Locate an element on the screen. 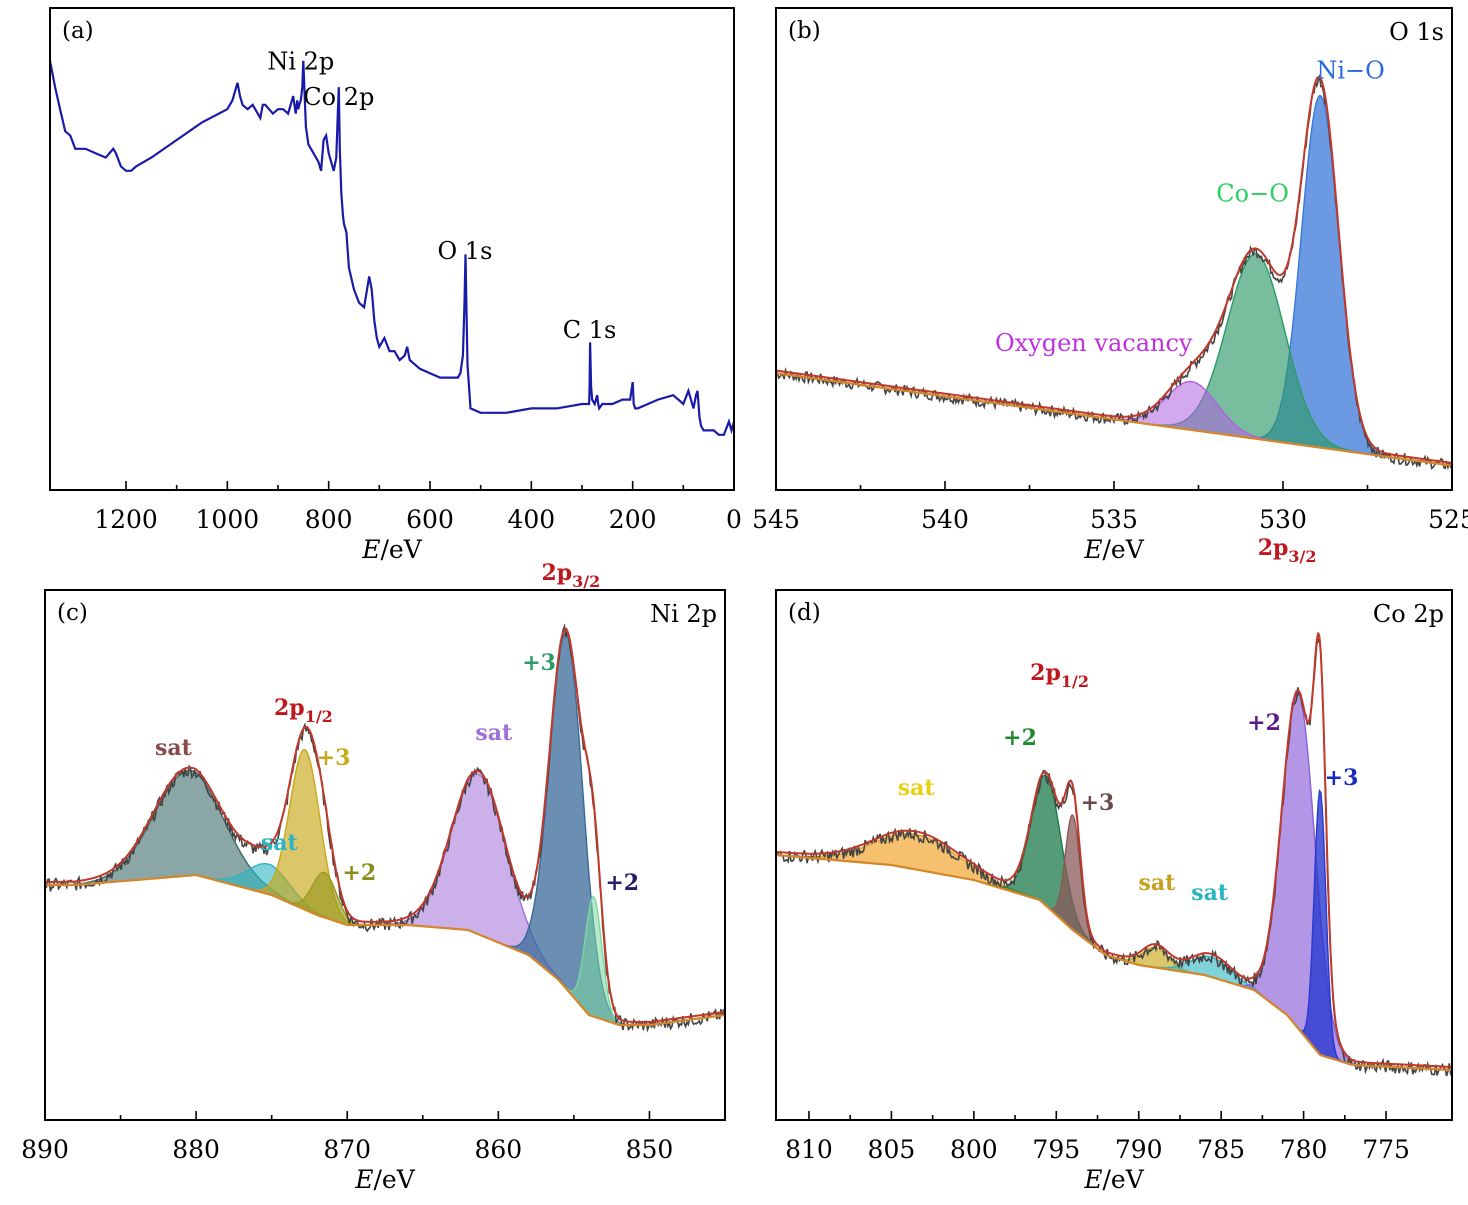 This screenshot has height=1205, width=1468. peak-label-c-0: sat is located at coordinates (174, 748).